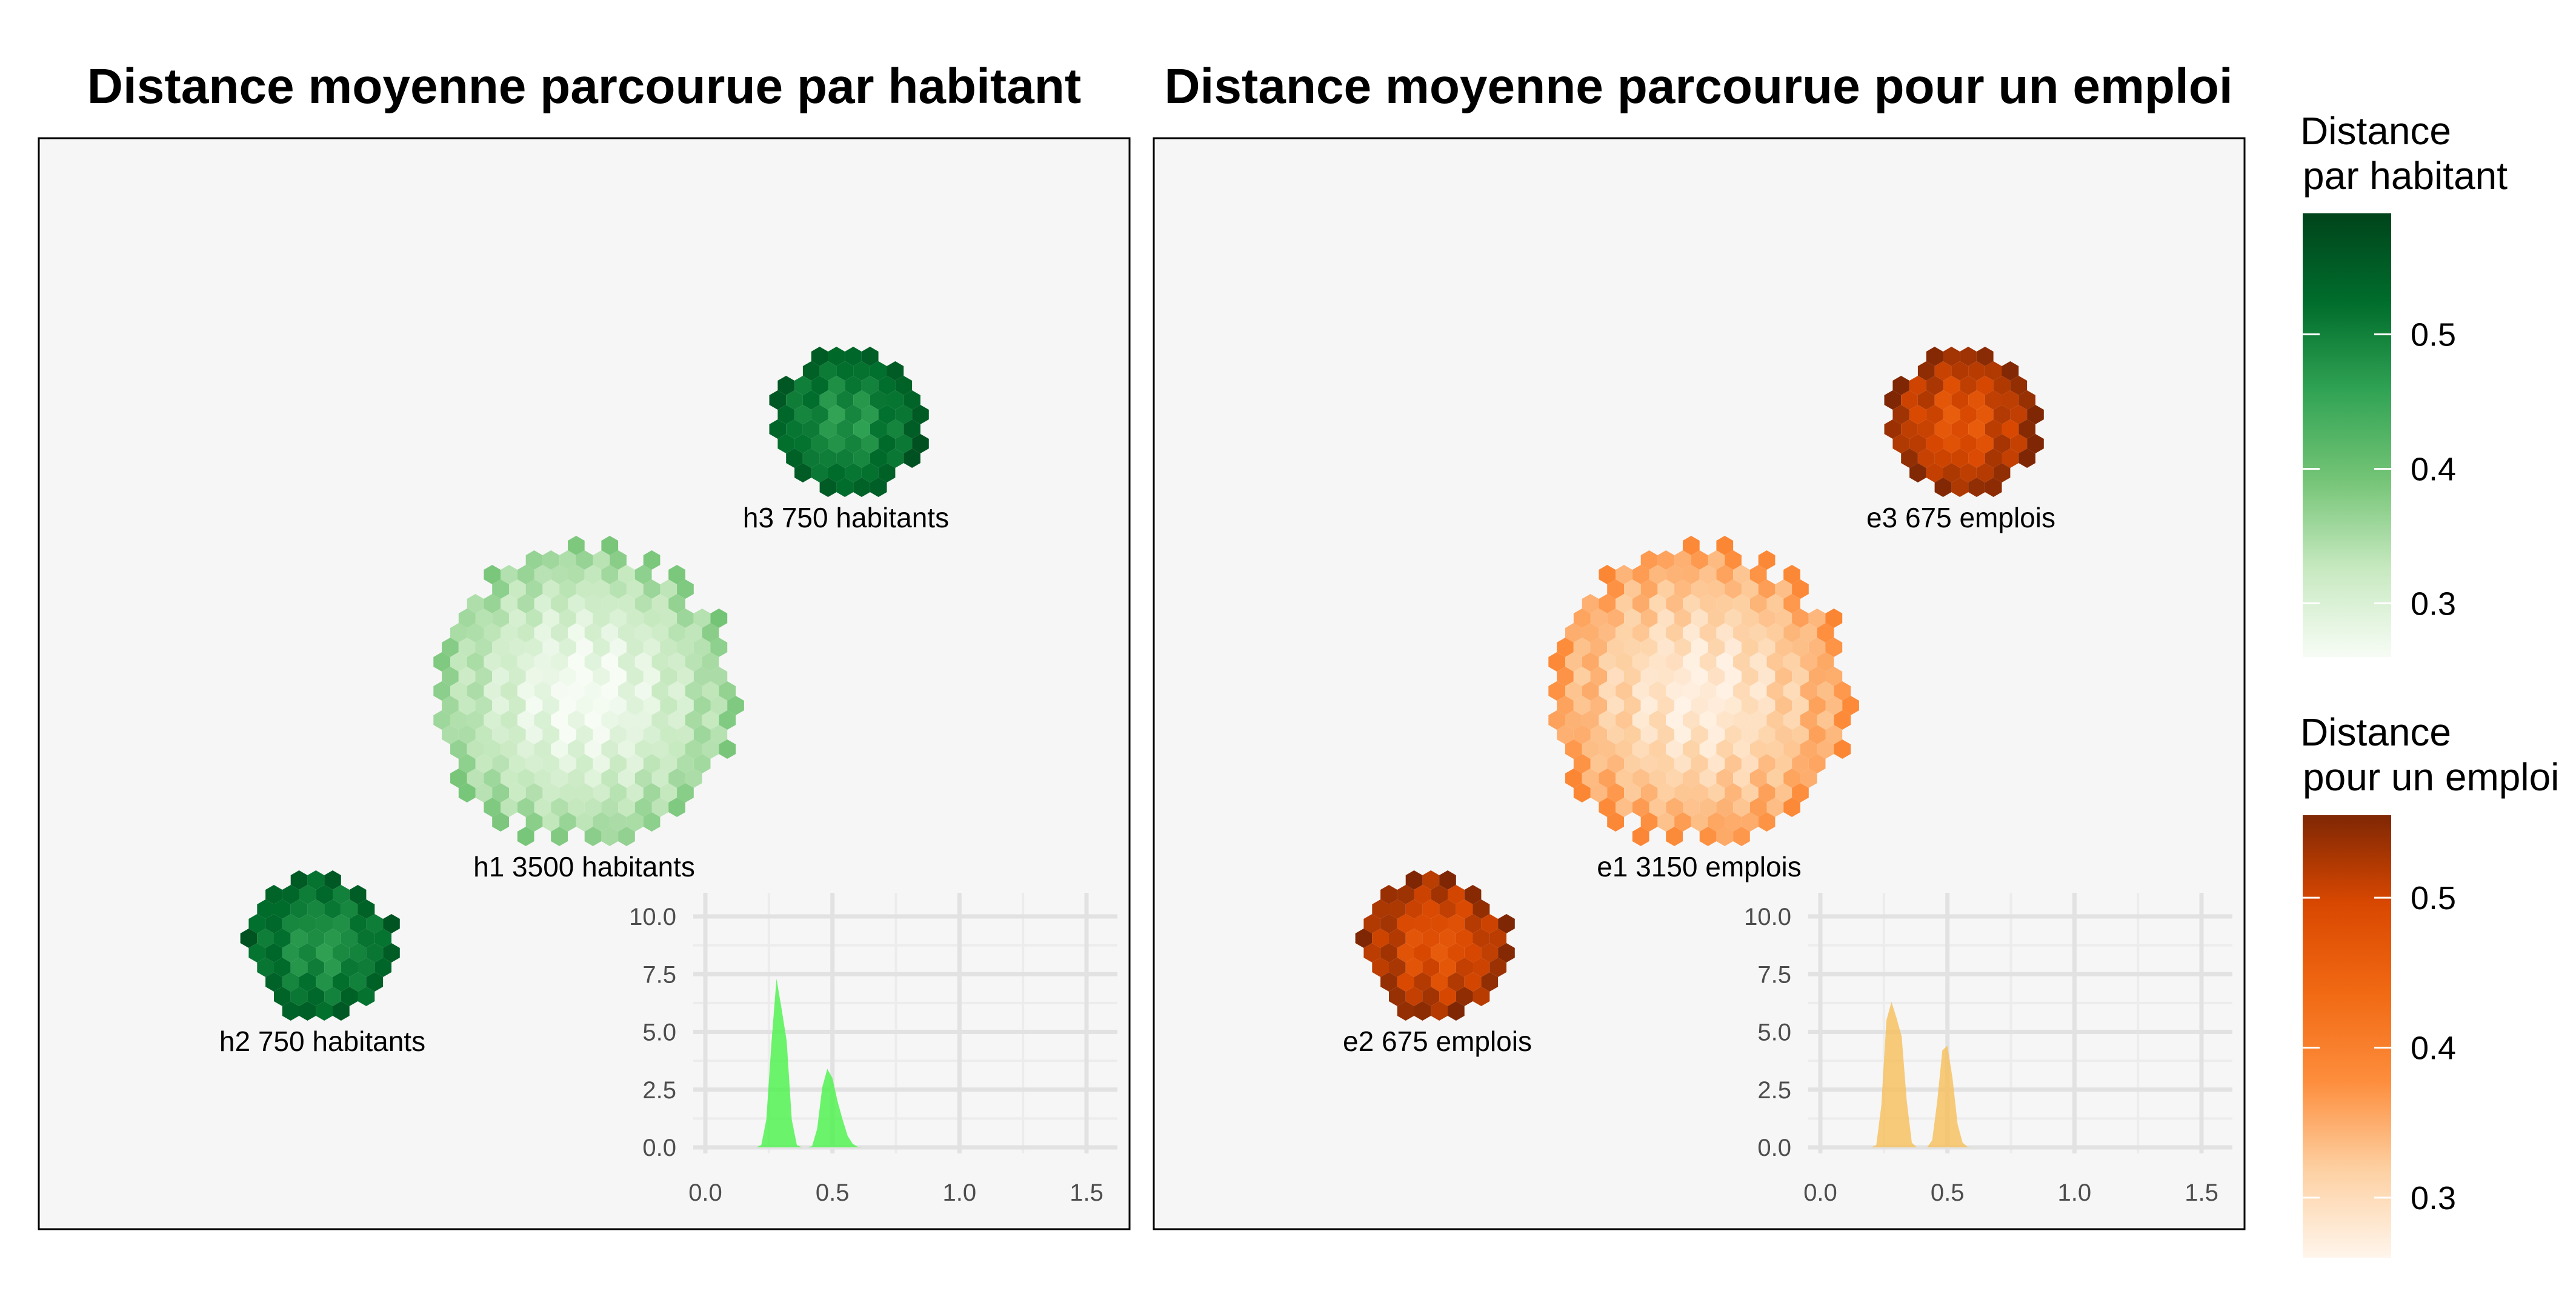 Image resolution: width=2576 pixels, height=1291 pixels. I want to click on panel-title-habitant: Distance moyenne parcourue par habitant, so click(584, 86).